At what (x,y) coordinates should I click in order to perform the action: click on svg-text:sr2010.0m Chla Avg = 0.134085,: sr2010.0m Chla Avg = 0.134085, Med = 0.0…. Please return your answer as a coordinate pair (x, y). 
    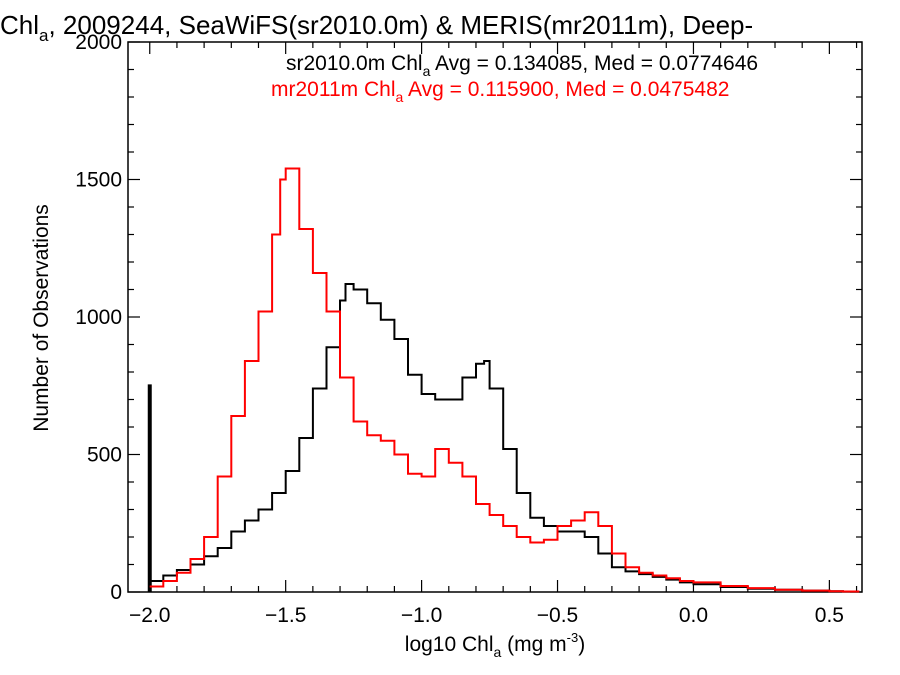
    Looking at the image, I should click on (522, 65).